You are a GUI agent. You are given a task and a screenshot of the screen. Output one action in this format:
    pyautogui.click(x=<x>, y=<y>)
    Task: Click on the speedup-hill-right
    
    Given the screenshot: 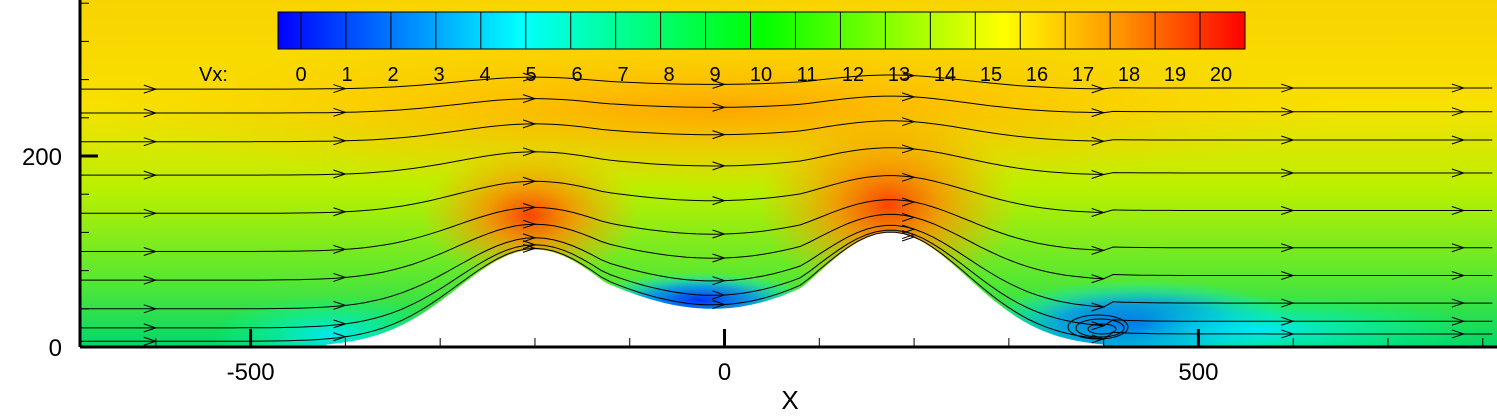 What is the action you would take?
    pyautogui.click(x=888, y=205)
    